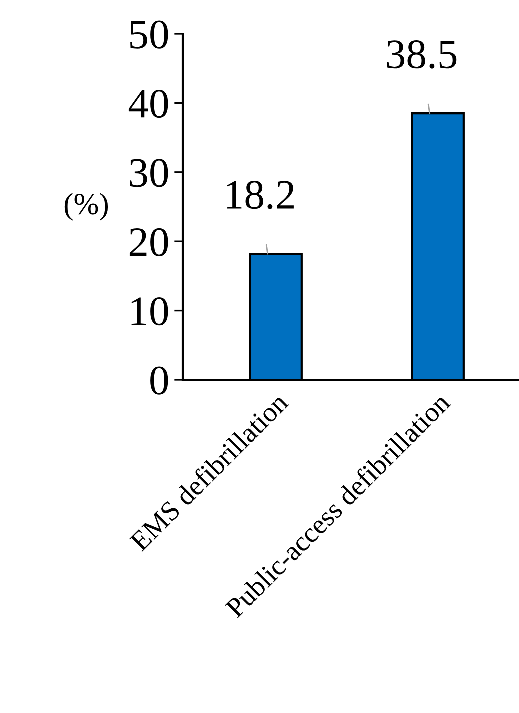 The height and width of the screenshot is (713, 519). Describe the element at coordinates (260, 195) in the screenshot. I see `data-label: 18.2` at that location.